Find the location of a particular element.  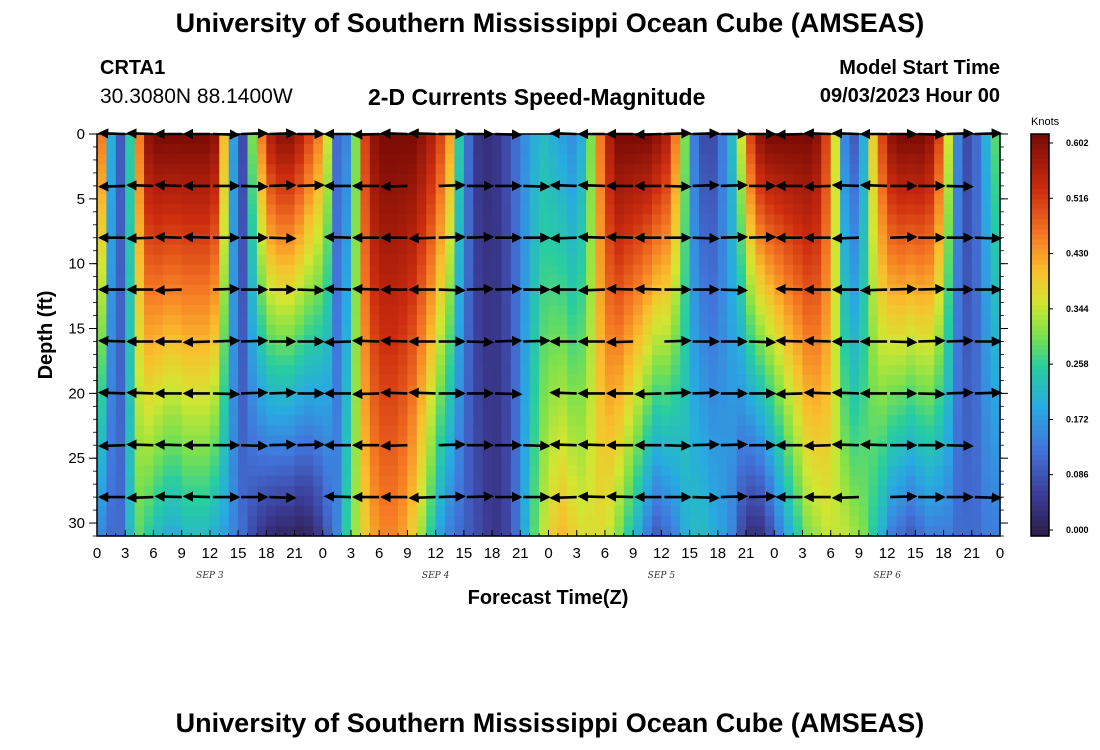

colorbar-cell is located at coordinates (1040, 322).